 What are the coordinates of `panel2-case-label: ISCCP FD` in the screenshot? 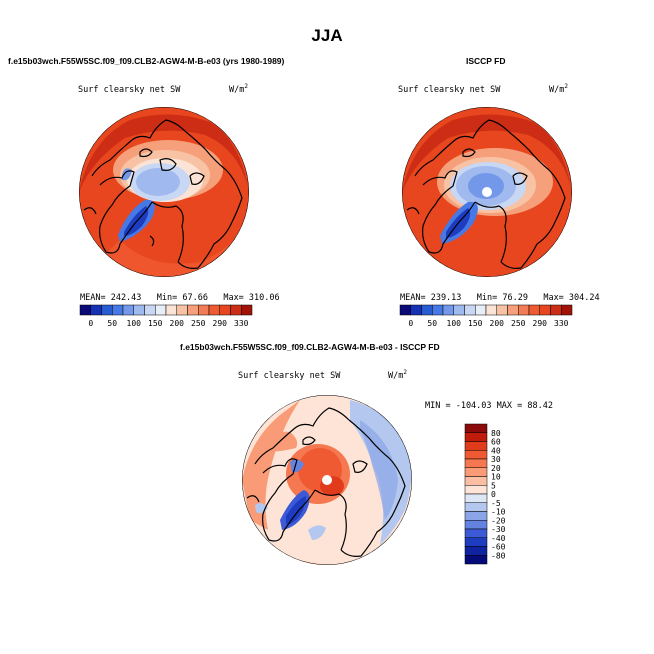 It's located at (486, 61).